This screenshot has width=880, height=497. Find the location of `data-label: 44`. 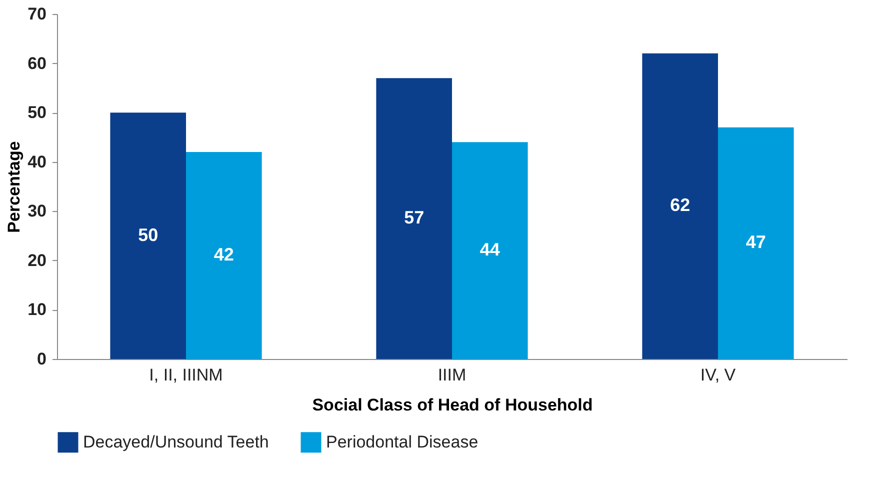

data-label: 44 is located at coordinates (490, 250).